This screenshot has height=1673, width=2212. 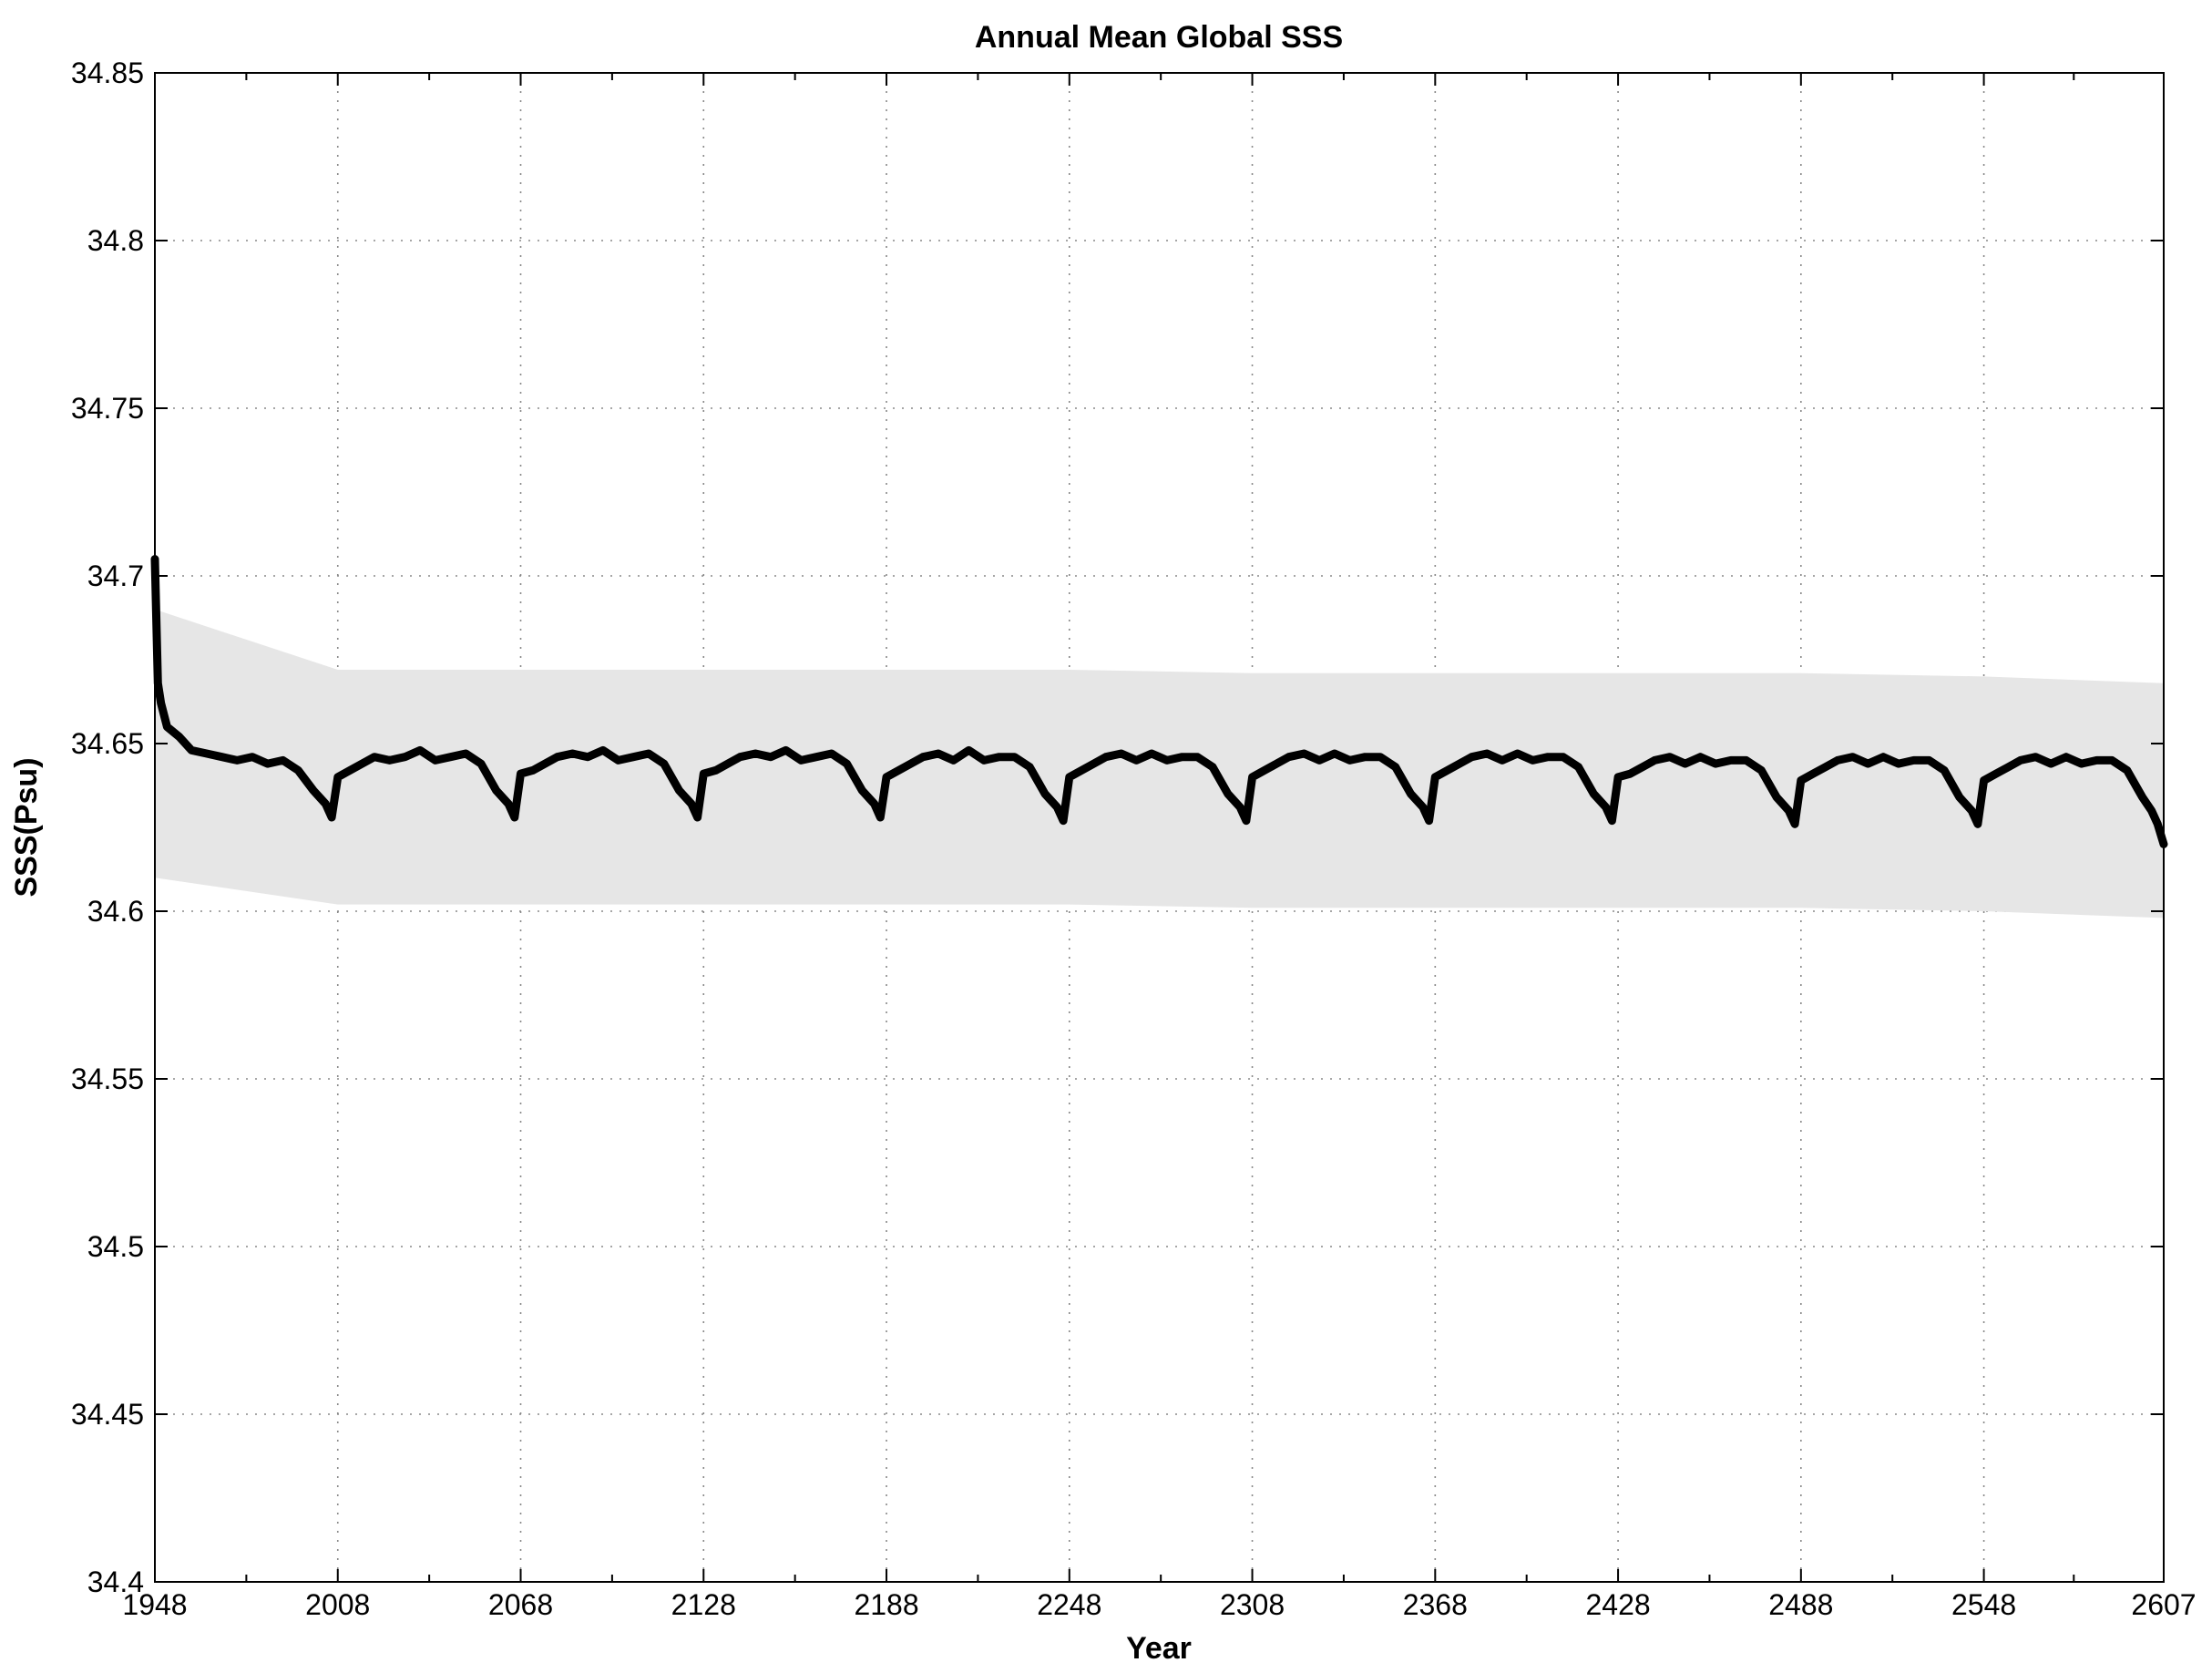 I want to click on y-tick-label: 34.75, so click(x=107, y=408).